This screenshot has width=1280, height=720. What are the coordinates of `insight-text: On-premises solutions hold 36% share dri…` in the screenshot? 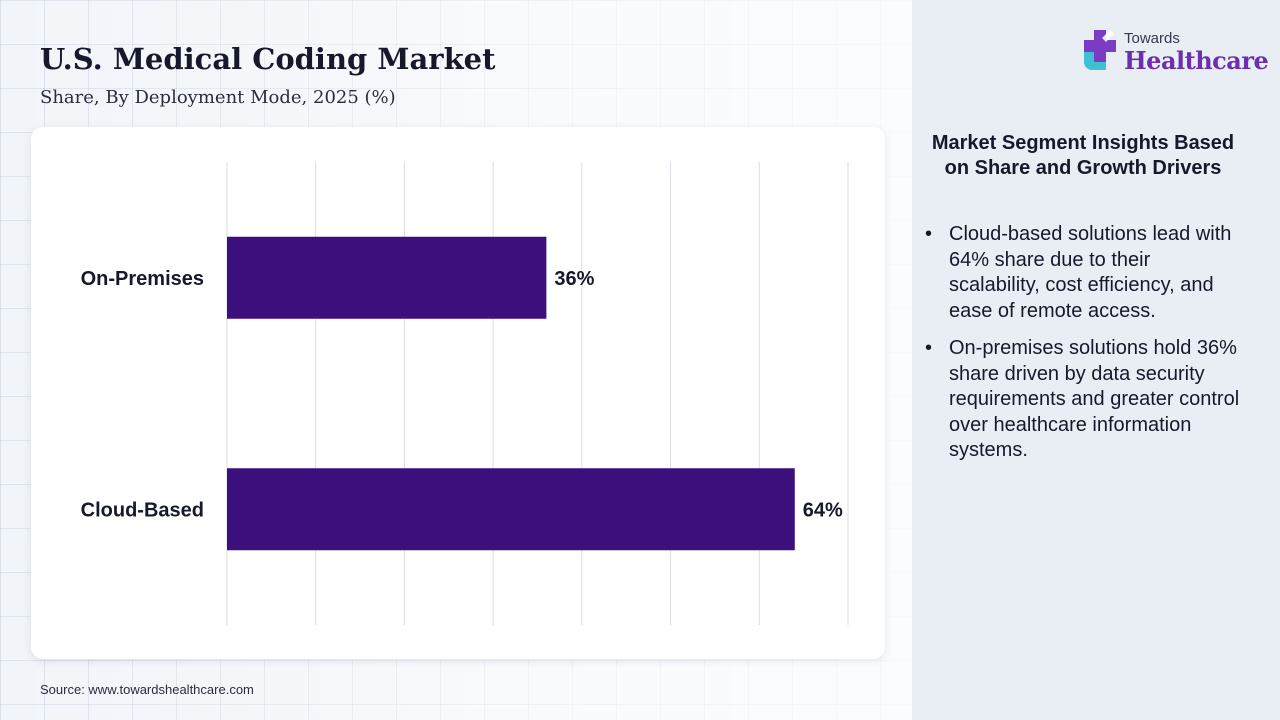 It's located at (1094, 399).